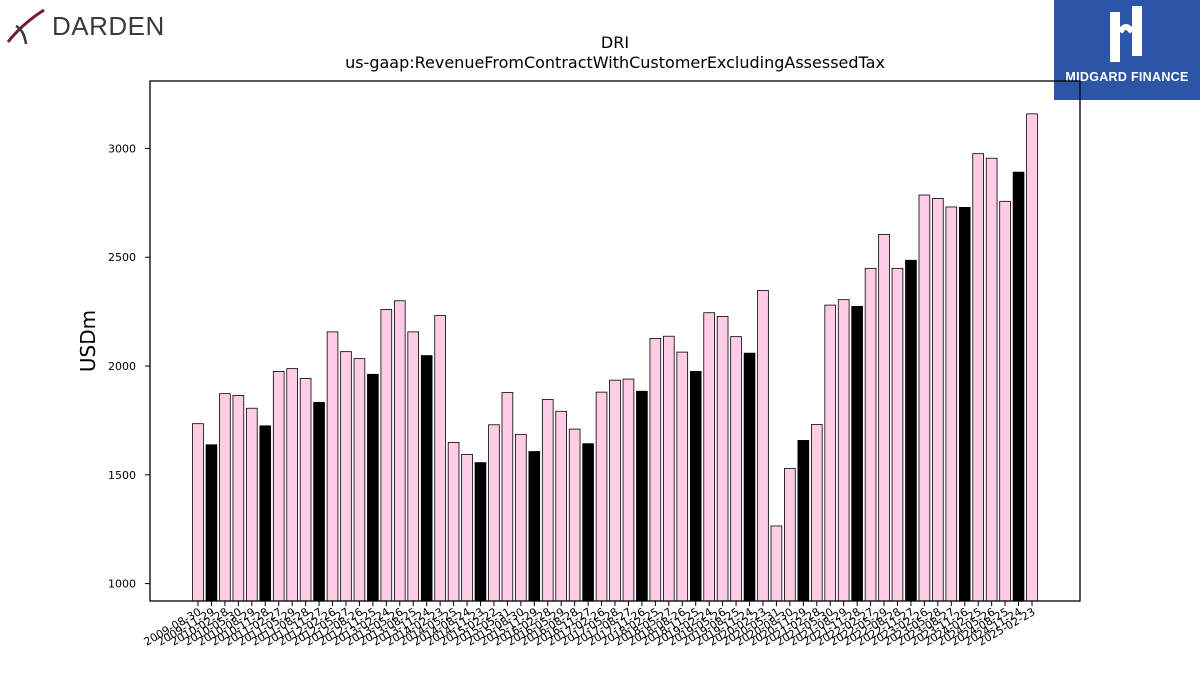 The image size is (1200, 675). Describe the element at coordinates (1126, 34) in the screenshot. I see `midgard-logo-mark` at that location.